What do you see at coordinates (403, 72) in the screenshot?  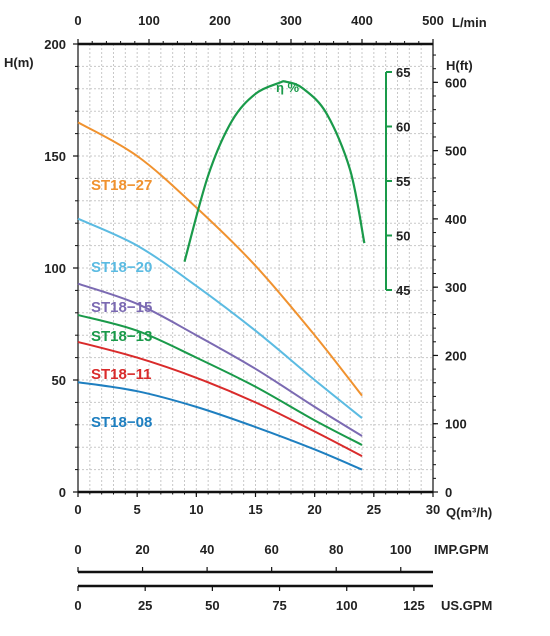 I see `efficiency-tick-label: 65` at bounding box center [403, 72].